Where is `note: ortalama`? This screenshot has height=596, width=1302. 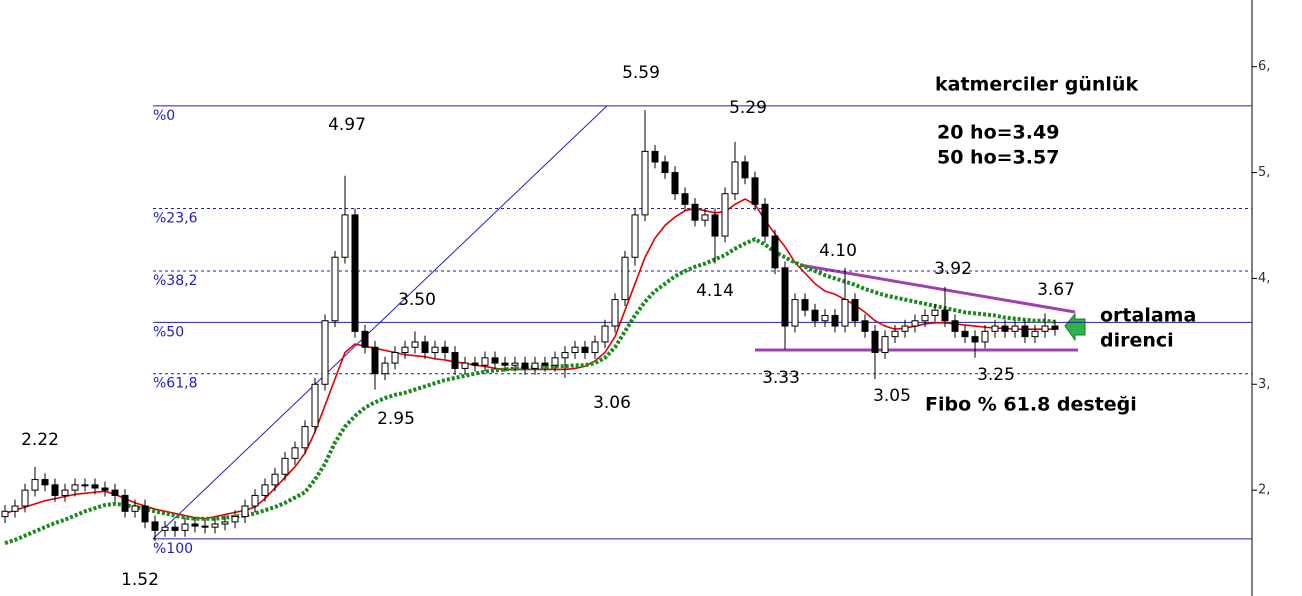 note: ortalama is located at coordinates (1148, 316).